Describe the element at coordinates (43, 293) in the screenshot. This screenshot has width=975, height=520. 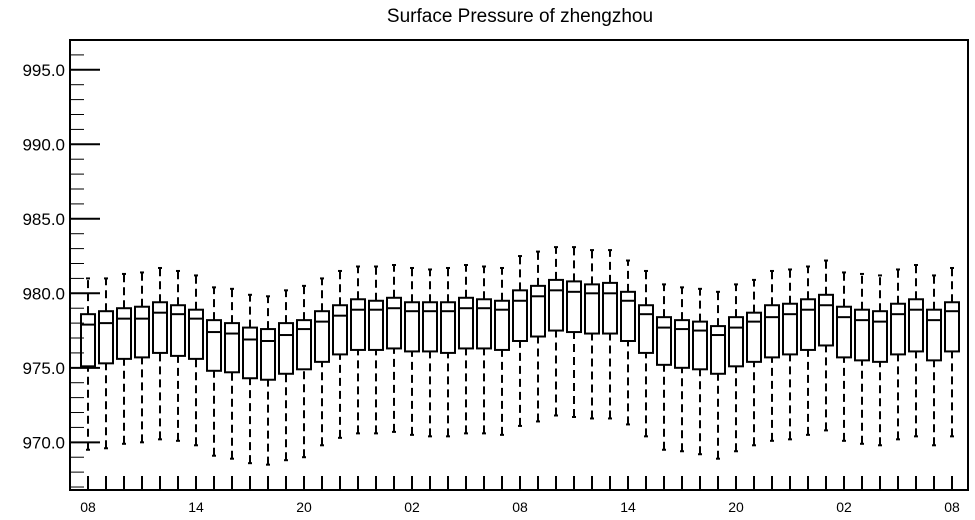
I see `y-tick-label: 980.0` at that location.